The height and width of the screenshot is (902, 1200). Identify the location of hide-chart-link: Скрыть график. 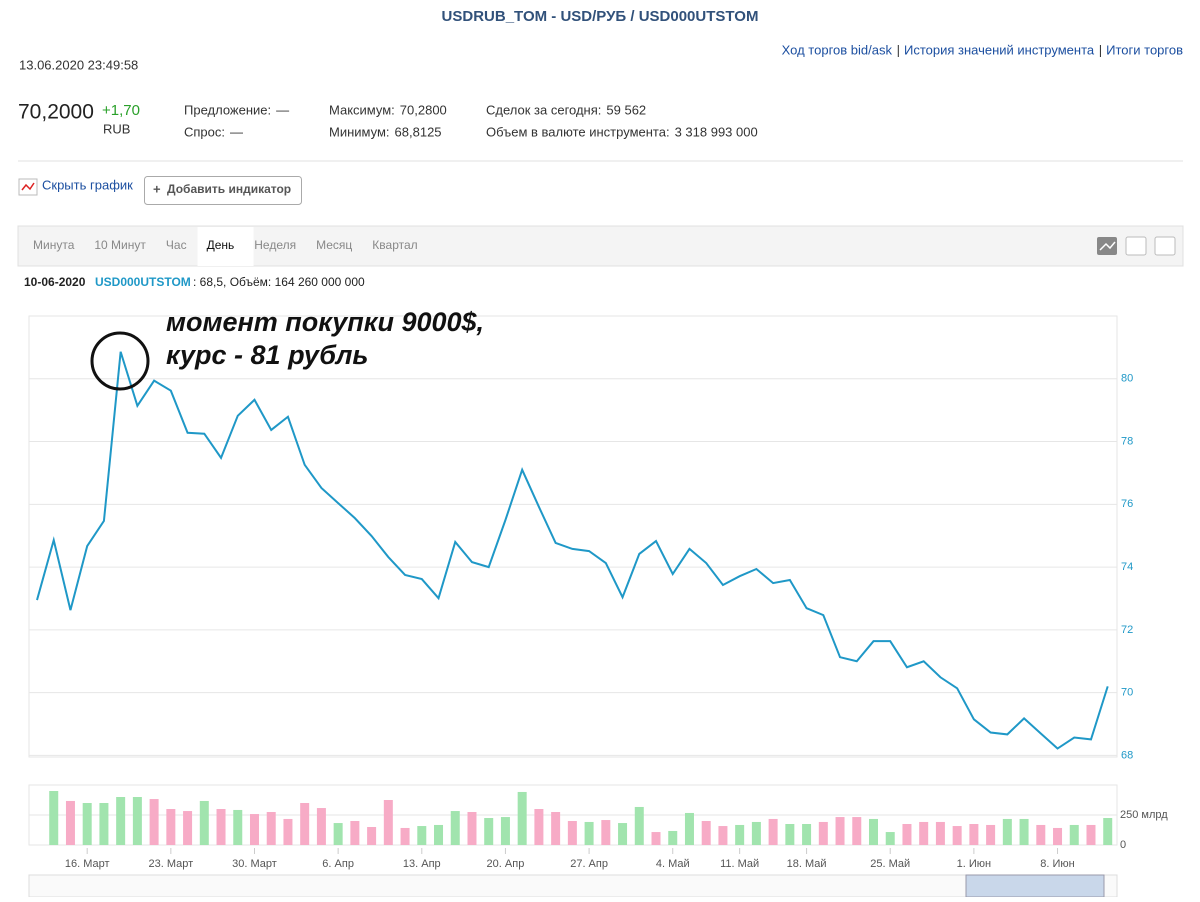
(87, 184).